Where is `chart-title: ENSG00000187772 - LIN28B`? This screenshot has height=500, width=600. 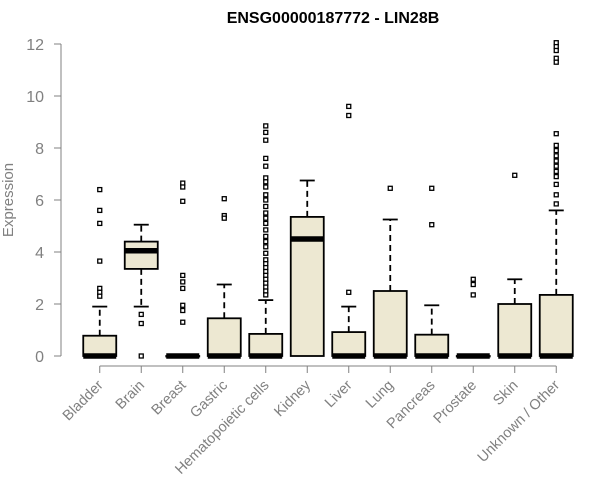 chart-title: ENSG00000187772 - LIN28B is located at coordinates (333, 18).